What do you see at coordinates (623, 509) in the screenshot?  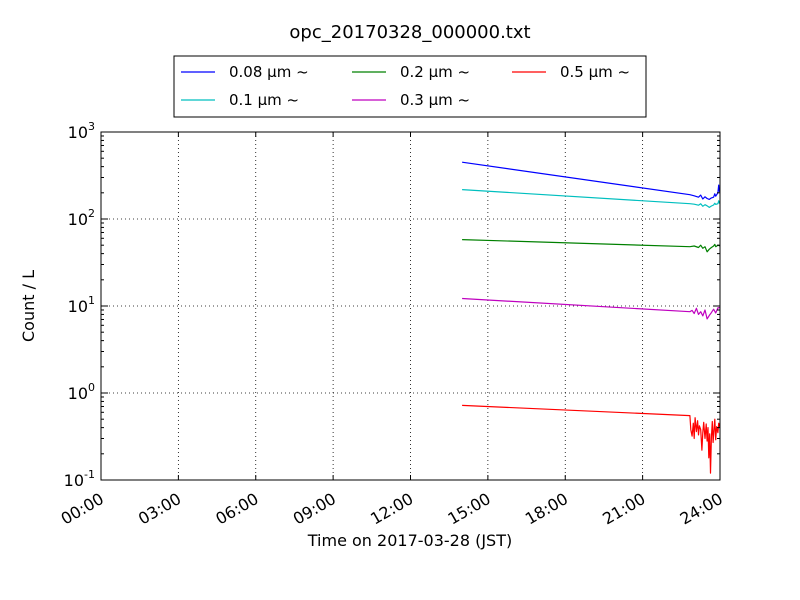 I see `x-tick-label: 21:00` at bounding box center [623, 509].